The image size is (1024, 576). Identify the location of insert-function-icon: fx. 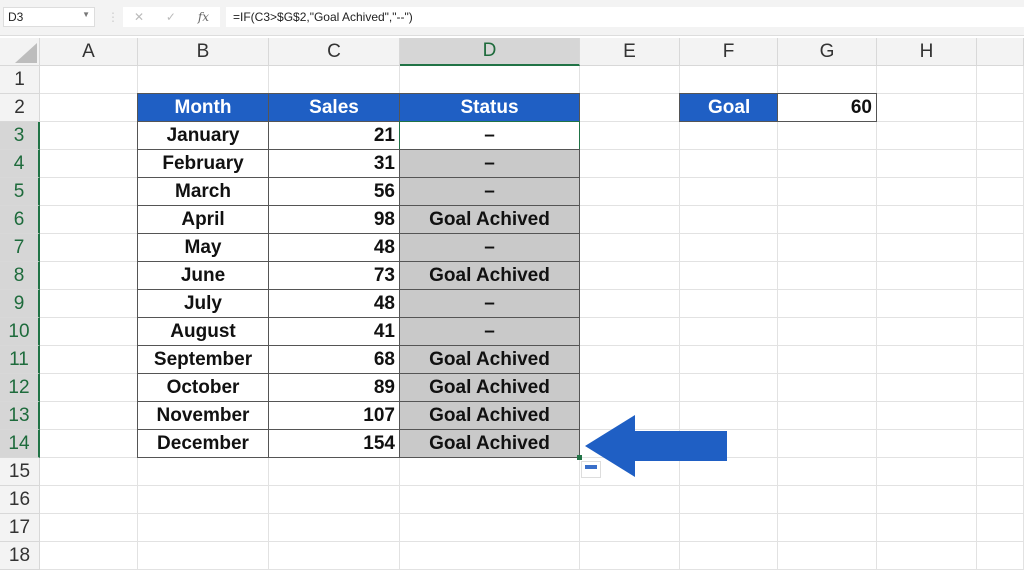
(203, 17).